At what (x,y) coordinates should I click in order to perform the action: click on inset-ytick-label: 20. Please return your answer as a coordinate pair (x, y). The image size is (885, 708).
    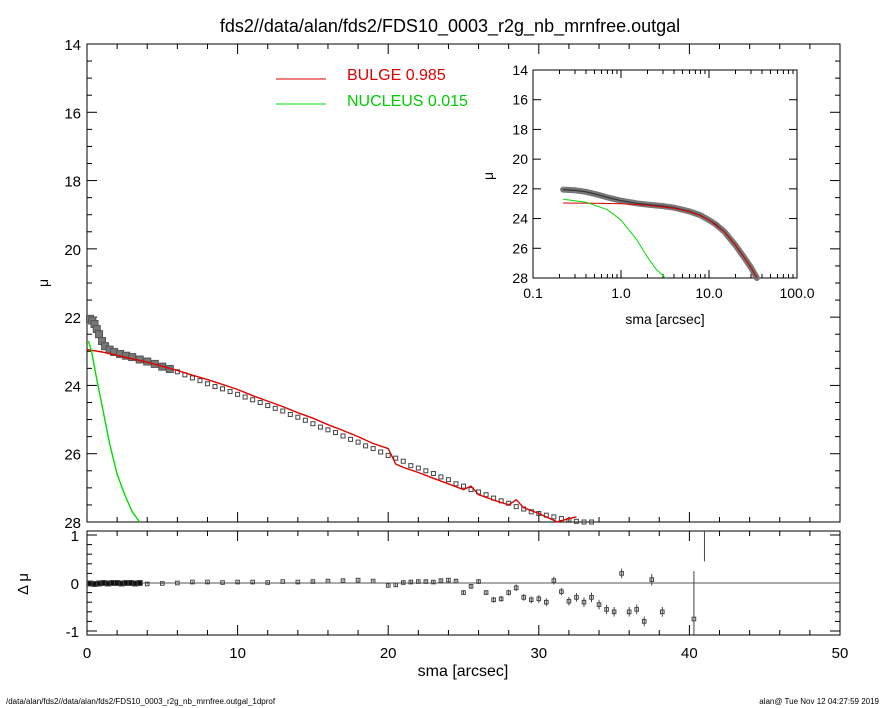
    Looking at the image, I should click on (520, 159).